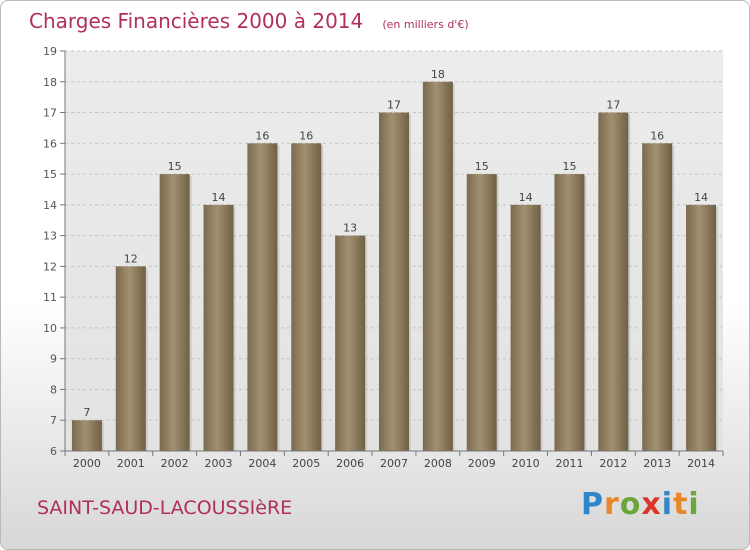  I want to click on x-tick-label: 2008, so click(438, 463).